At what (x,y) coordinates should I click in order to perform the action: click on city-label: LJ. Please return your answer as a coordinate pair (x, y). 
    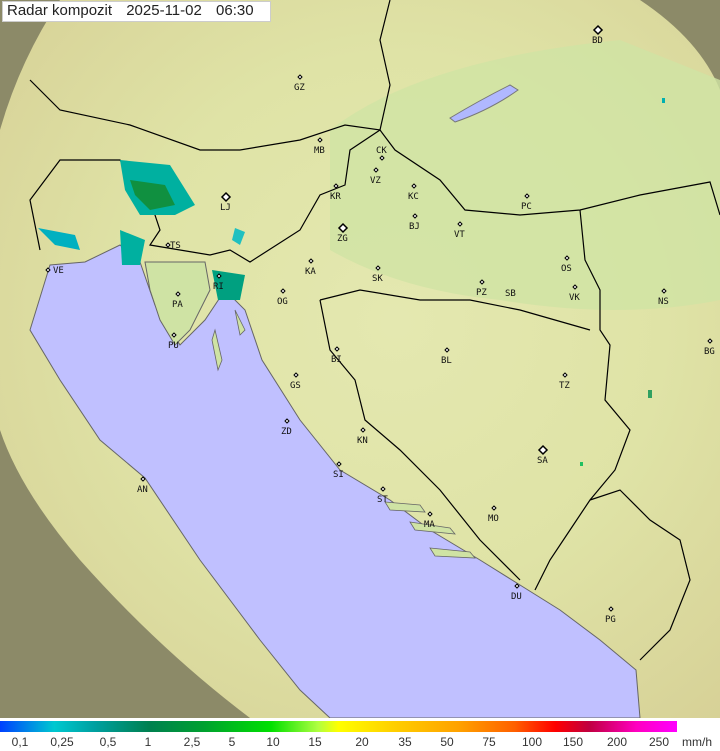
    Looking at the image, I should click on (225, 208).